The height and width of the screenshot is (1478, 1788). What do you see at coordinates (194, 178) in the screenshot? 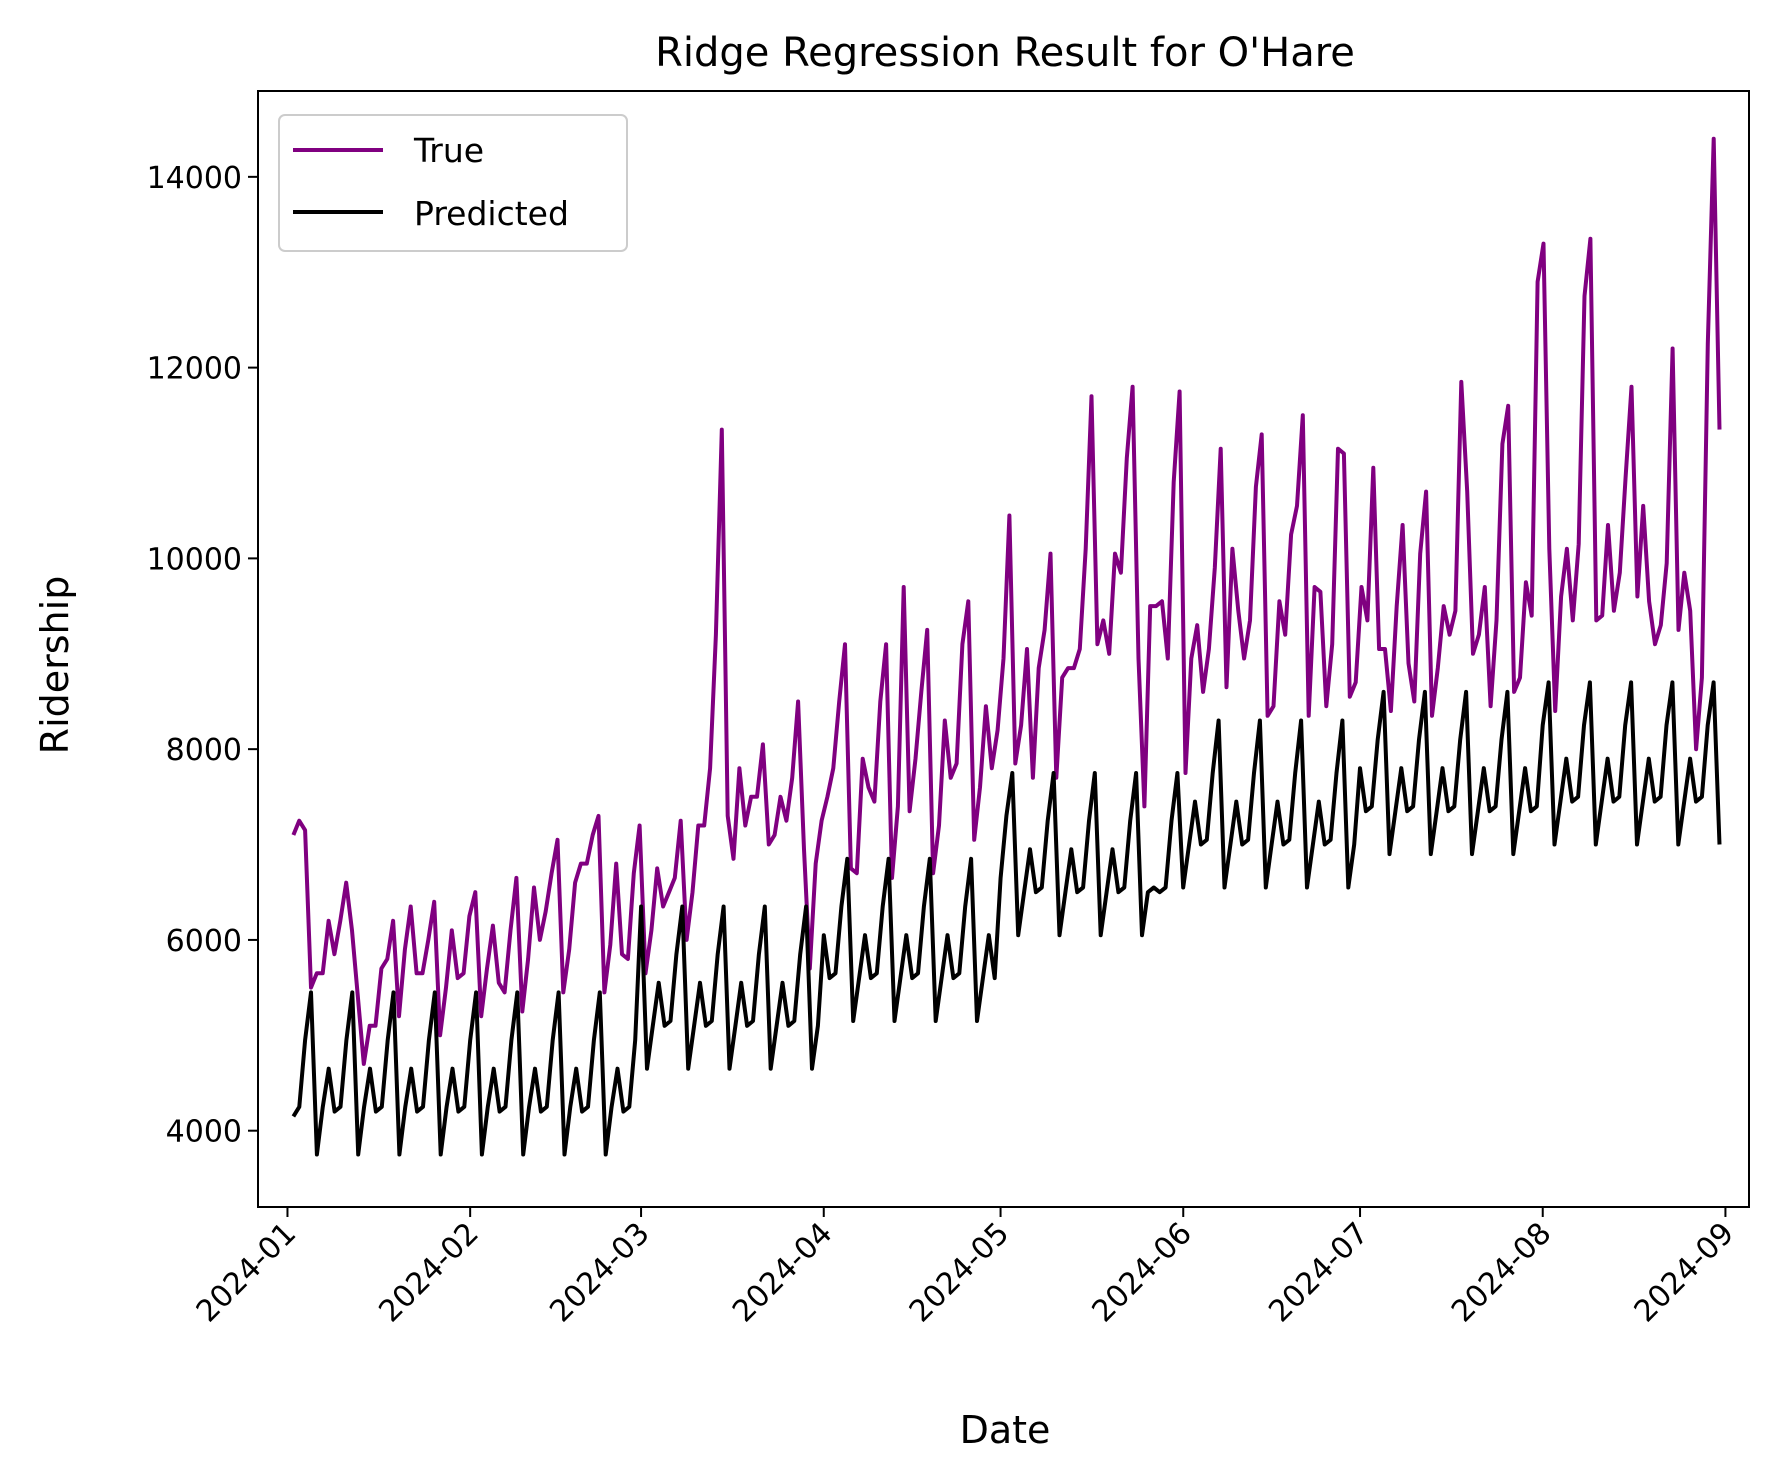
I see `y-tick-label: 14000` at bounding box center [194, 178].